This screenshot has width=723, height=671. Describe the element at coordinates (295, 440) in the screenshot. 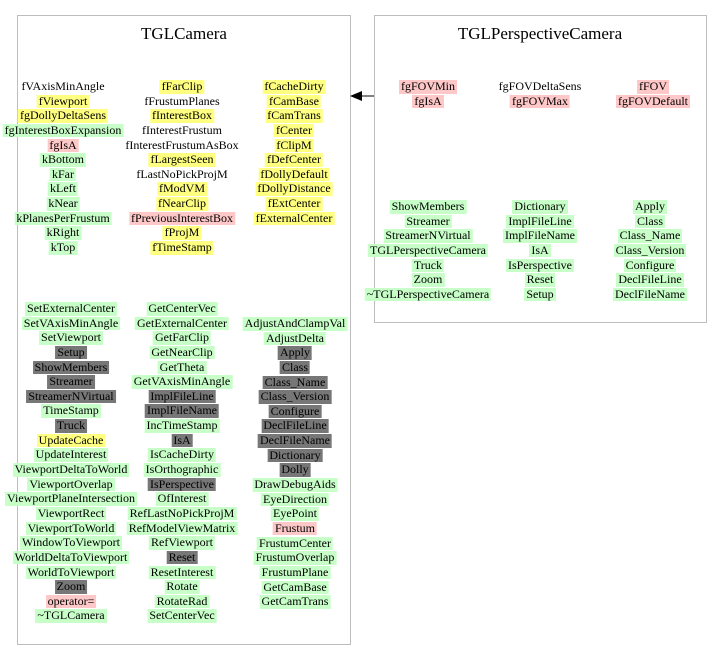

I see `tglcamera-methods-col-3-item: DeclFileName` at that location.